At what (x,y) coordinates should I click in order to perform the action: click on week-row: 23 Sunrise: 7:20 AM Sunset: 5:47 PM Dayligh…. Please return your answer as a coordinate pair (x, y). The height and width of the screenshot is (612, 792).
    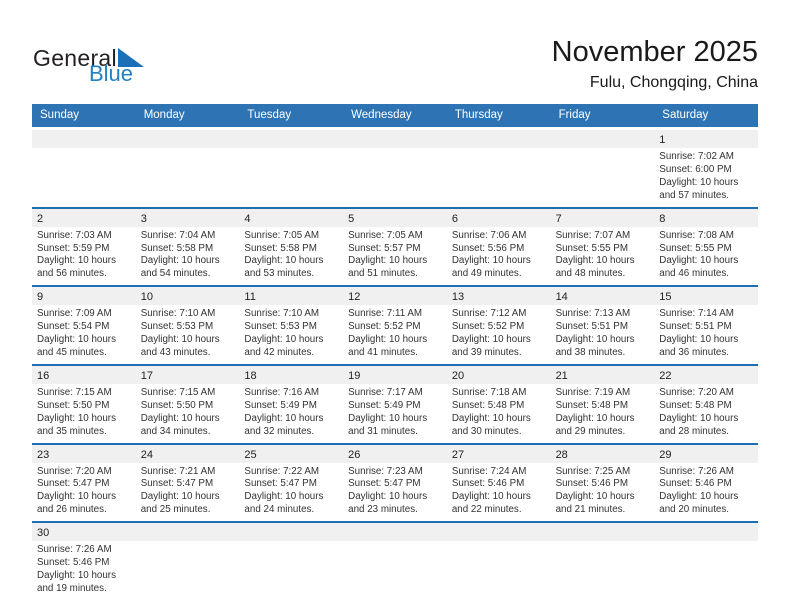
    Looking at the image, I should click on (395, 482).